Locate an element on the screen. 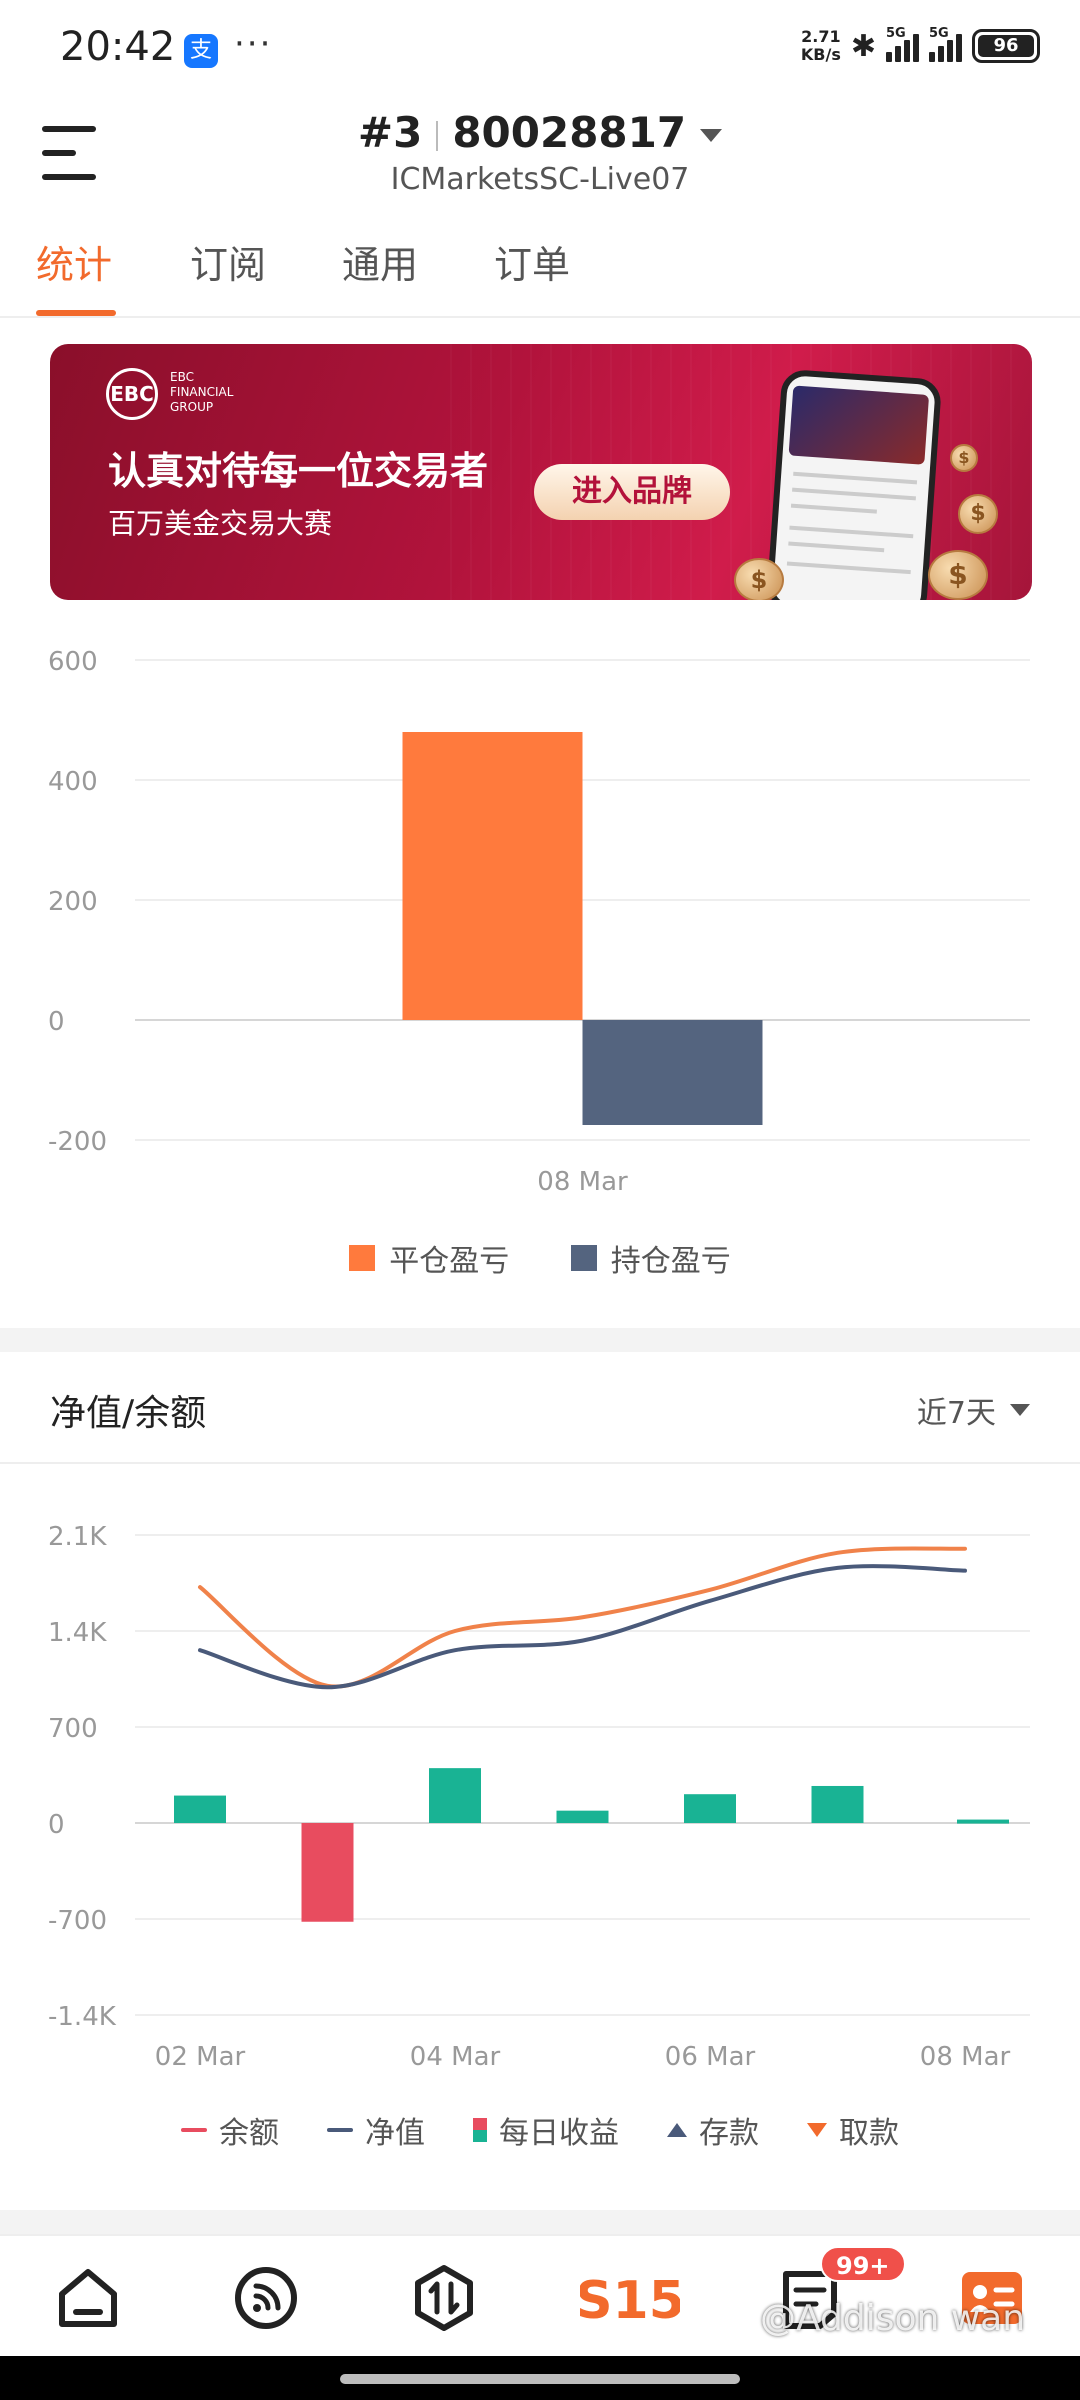  logo-line: FINANCIAL is located at coordinates (202, 392).